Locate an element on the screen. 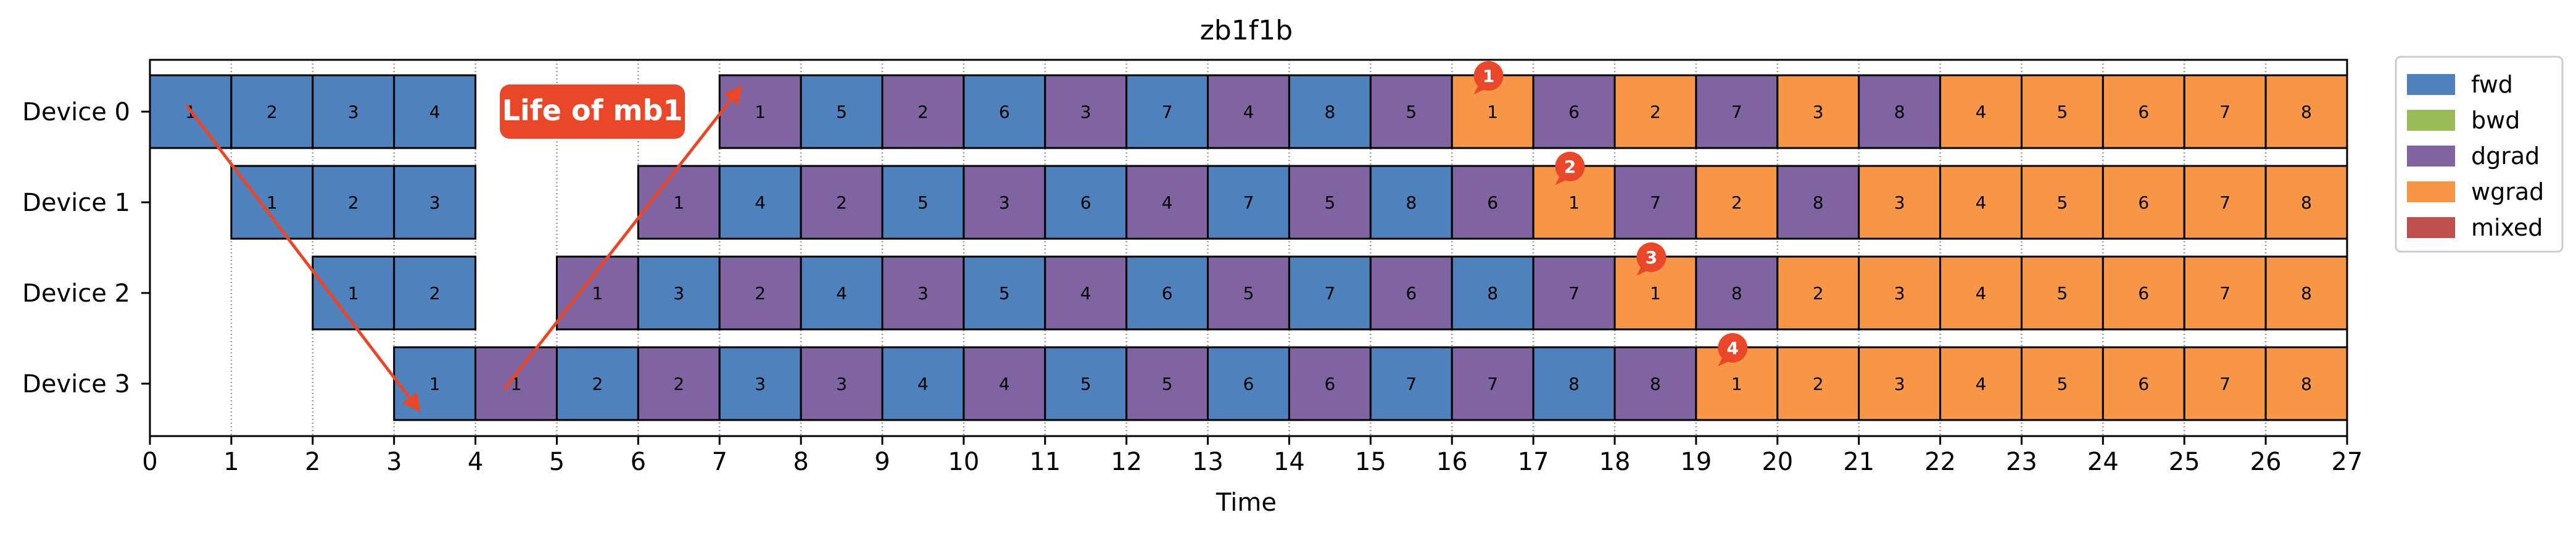 The height and width of the screenshot is (536, 2576). device-labels: Device 0 Device 1 Device 2 Device 3 is located at coordinates (86, 248).